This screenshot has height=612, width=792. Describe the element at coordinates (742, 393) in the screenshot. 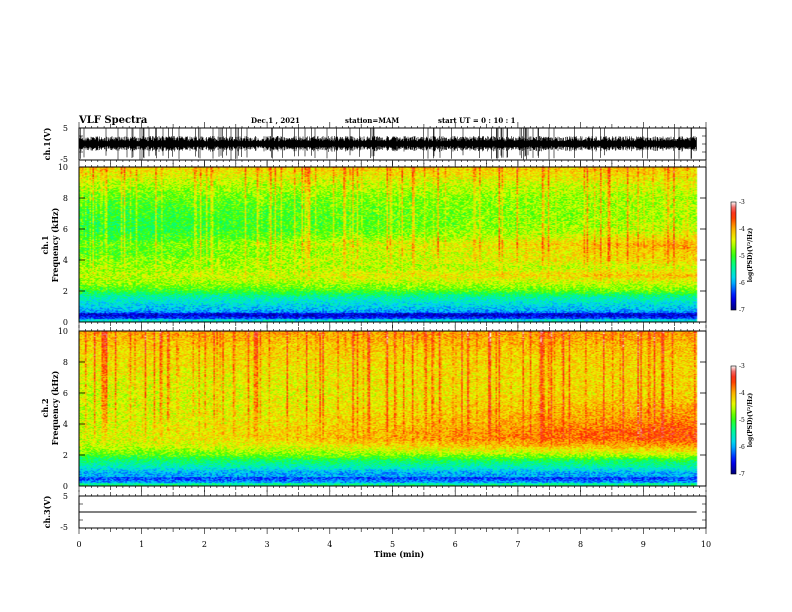

I see `colorbar2-tick: -4` at that location.